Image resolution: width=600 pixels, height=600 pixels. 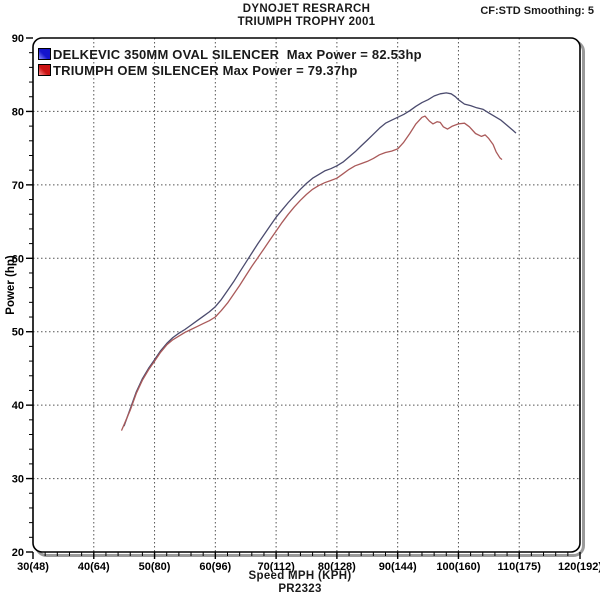 I want to click on x-tick-label: 70(112), so click(x=276, y=567).